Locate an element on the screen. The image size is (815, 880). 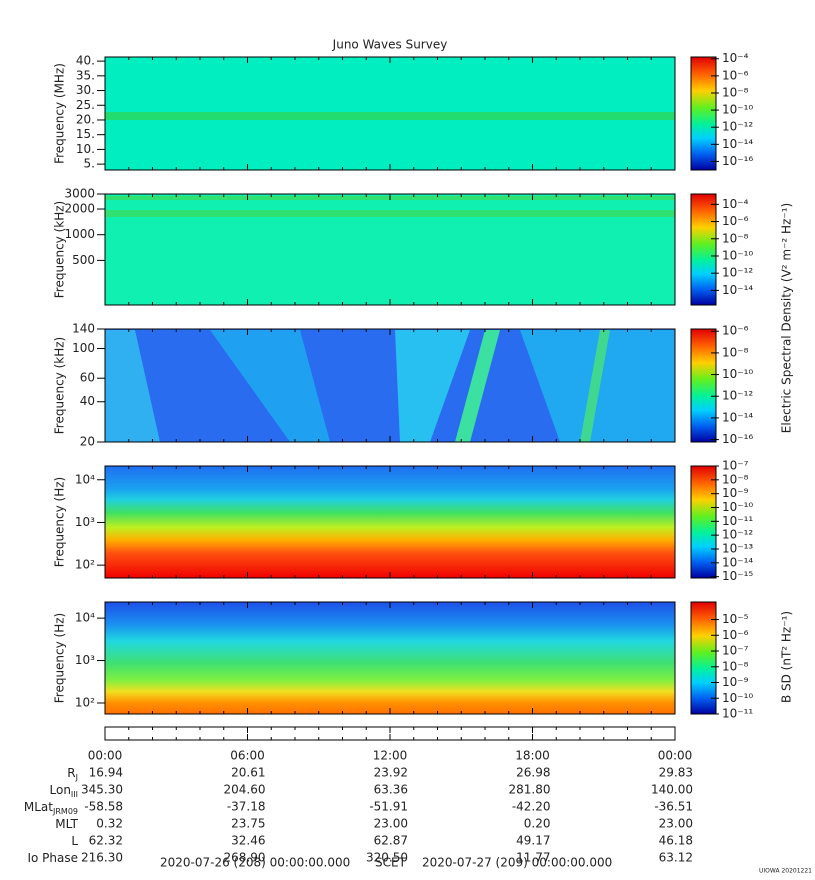
ephemeris-label: LonIII is located at coordinates (64, 791).